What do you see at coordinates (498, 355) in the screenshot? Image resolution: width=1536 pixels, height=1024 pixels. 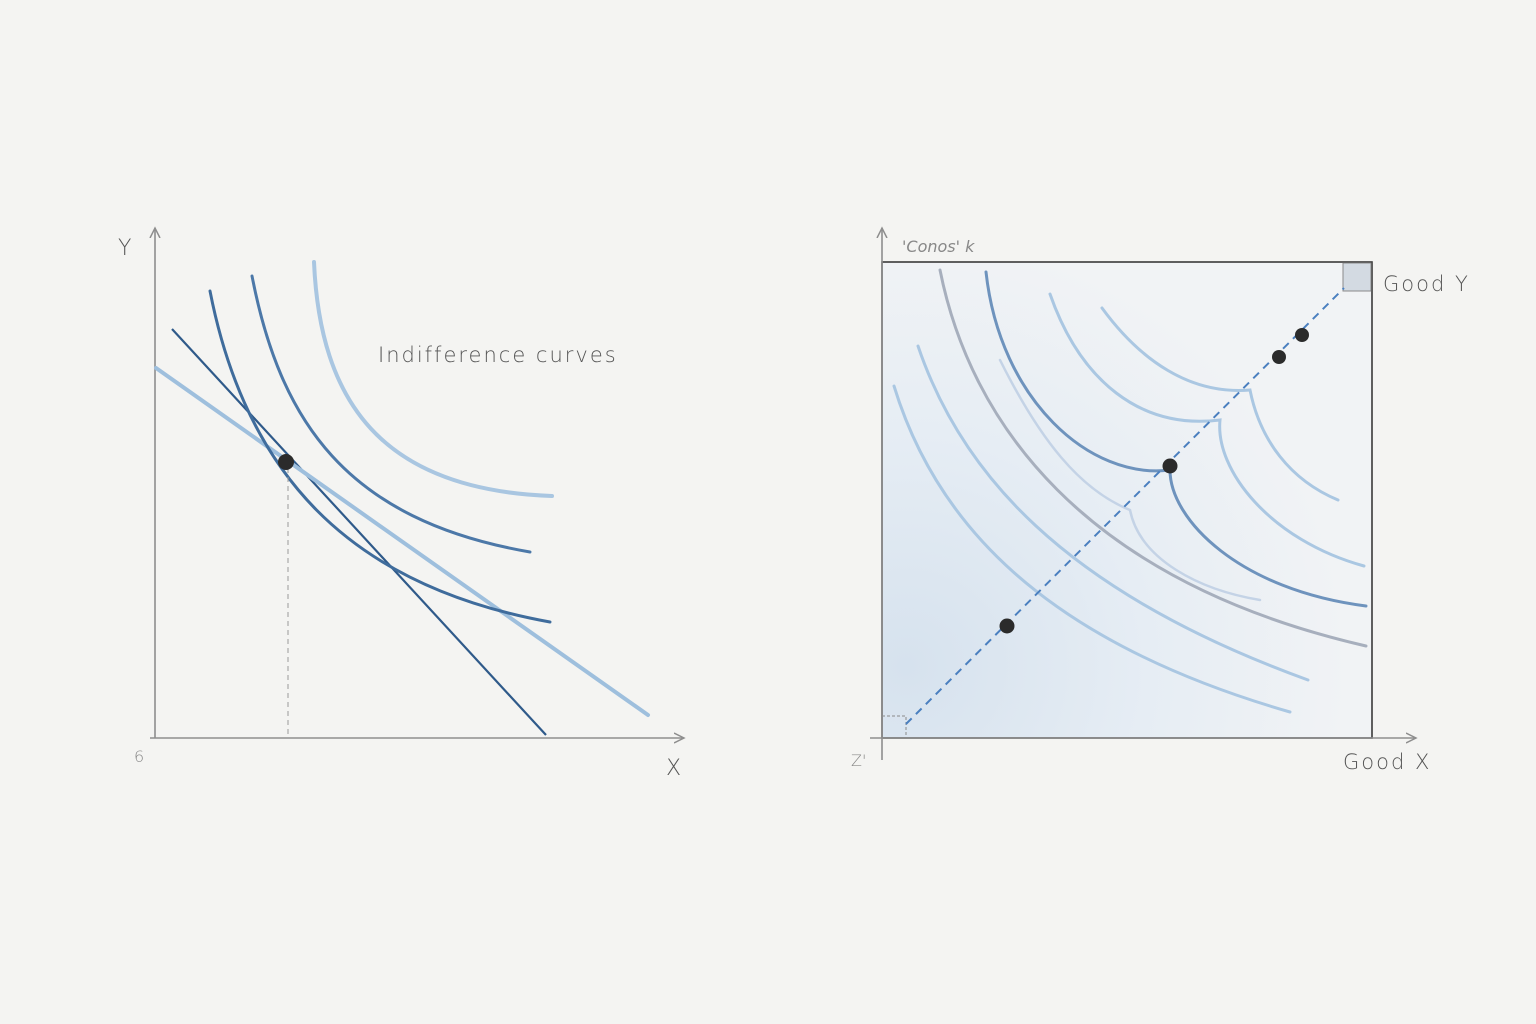 I see `left-title-label: Indifference curves` at bounding box center [498, 355].